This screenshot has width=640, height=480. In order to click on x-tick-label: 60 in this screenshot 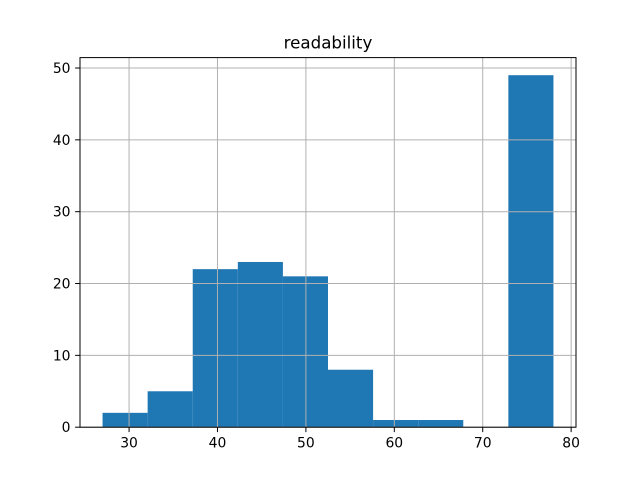, I will do `click(394, 444)`.